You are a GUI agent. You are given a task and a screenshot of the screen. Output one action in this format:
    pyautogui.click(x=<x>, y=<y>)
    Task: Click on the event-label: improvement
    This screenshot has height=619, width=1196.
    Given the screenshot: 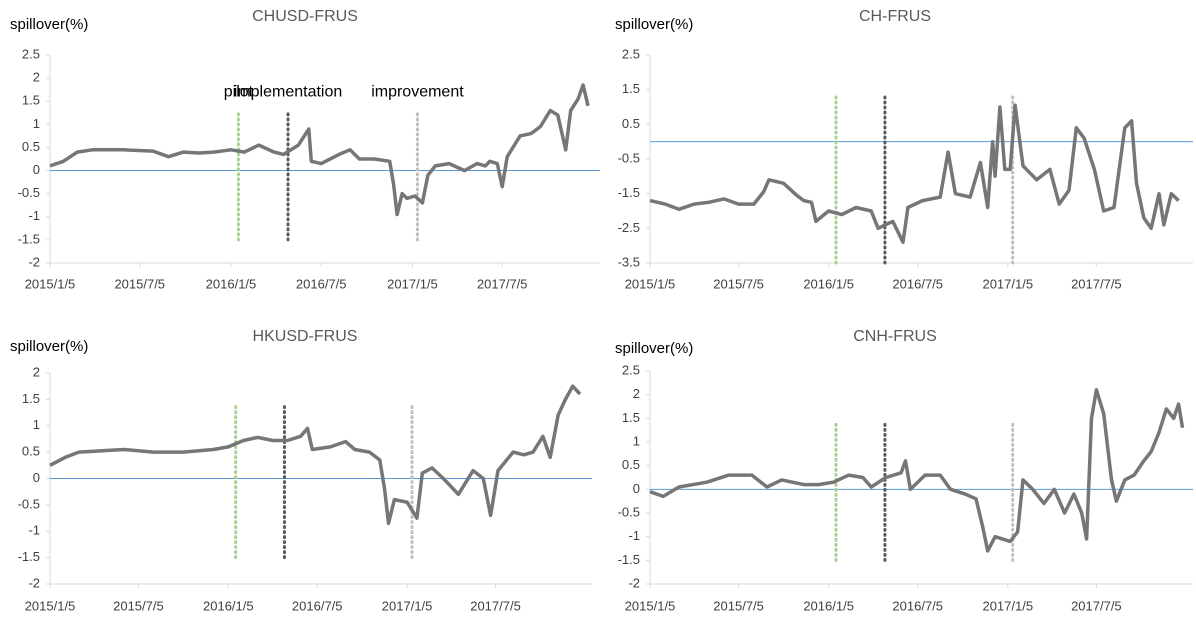 What is the action you would take?
    pyautogui.click(x=417, y=92)
    